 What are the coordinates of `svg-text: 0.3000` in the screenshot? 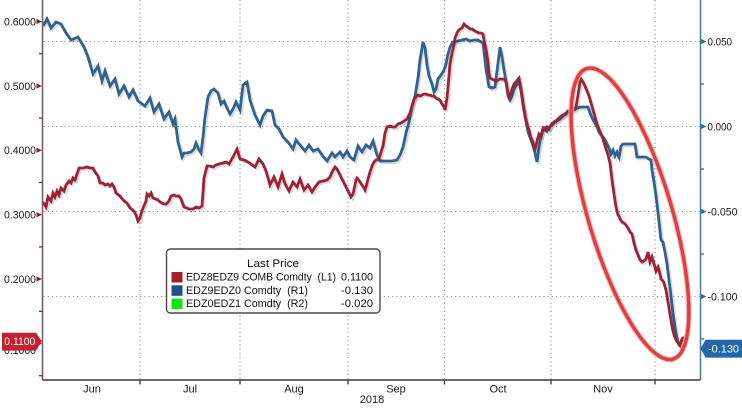 It's located at (20, 216).